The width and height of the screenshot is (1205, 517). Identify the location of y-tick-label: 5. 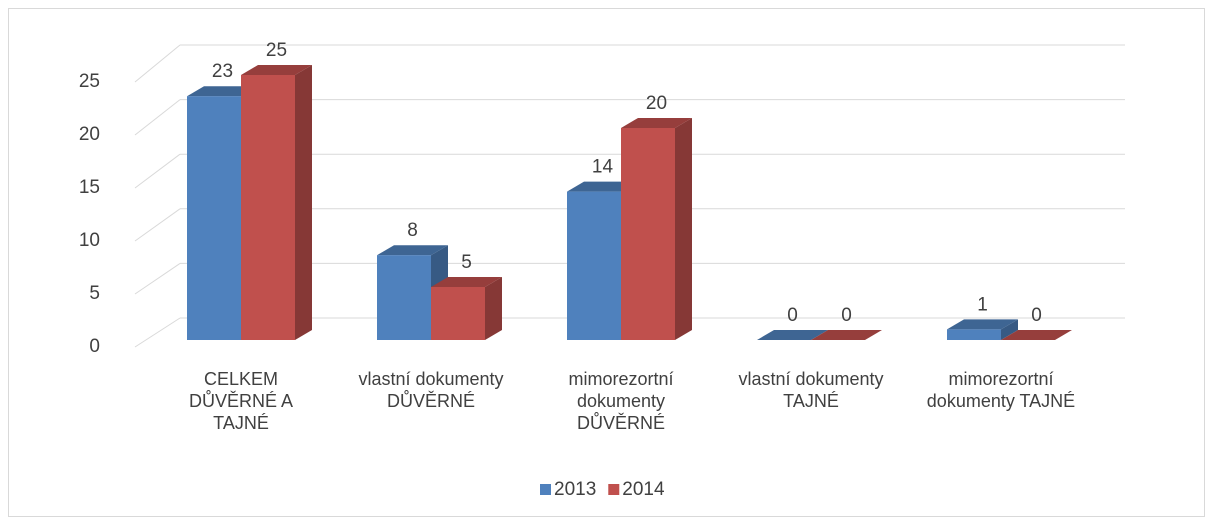
(94, 293).